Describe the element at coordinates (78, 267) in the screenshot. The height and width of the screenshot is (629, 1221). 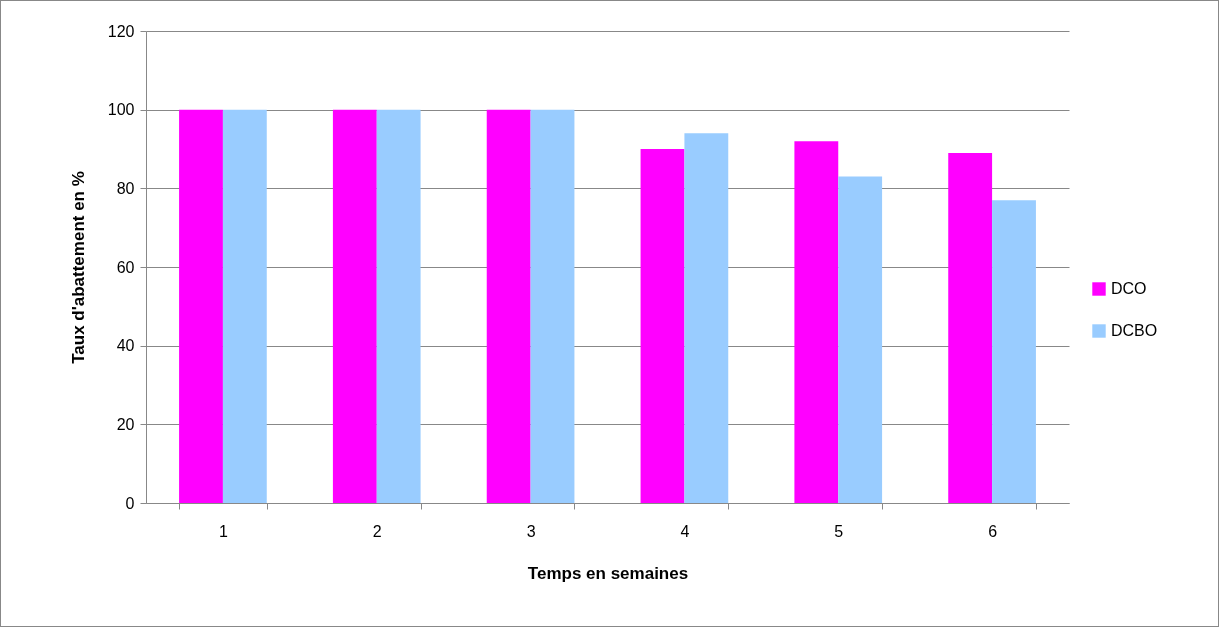
I see `y-axis-title: Taux d'abattement en %` at that location.